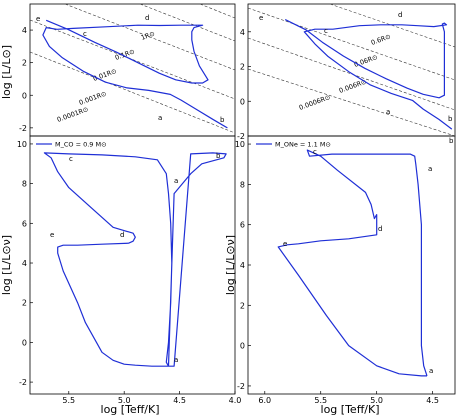 Image resolution: width=465 pixels, height=419 pixels. I want to click on ytick-label-tr: -2, so click(241, 136).